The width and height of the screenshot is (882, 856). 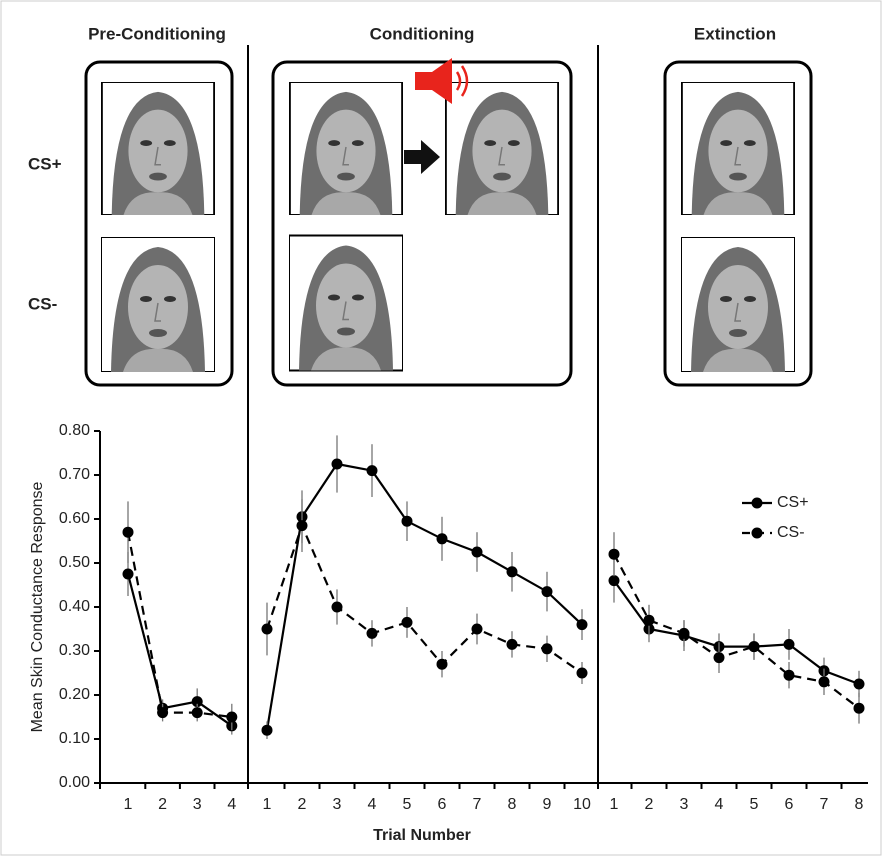 What do you see at coordinates (735, 33) in the screenshot?
I see `panel-title: Extinction` at bounding box center [735, 33].